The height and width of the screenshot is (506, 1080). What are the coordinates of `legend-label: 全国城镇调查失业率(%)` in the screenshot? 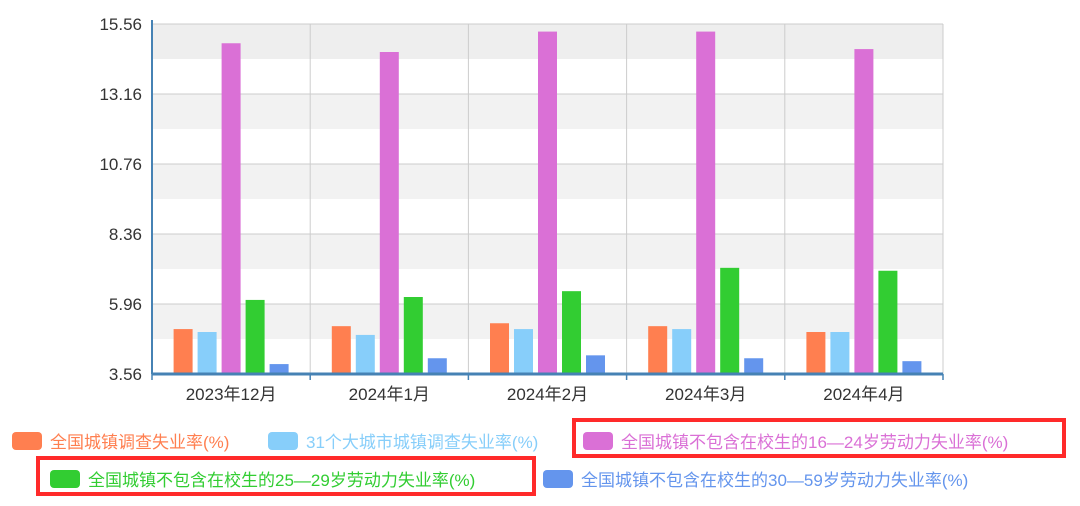 It's located at (140, 442).